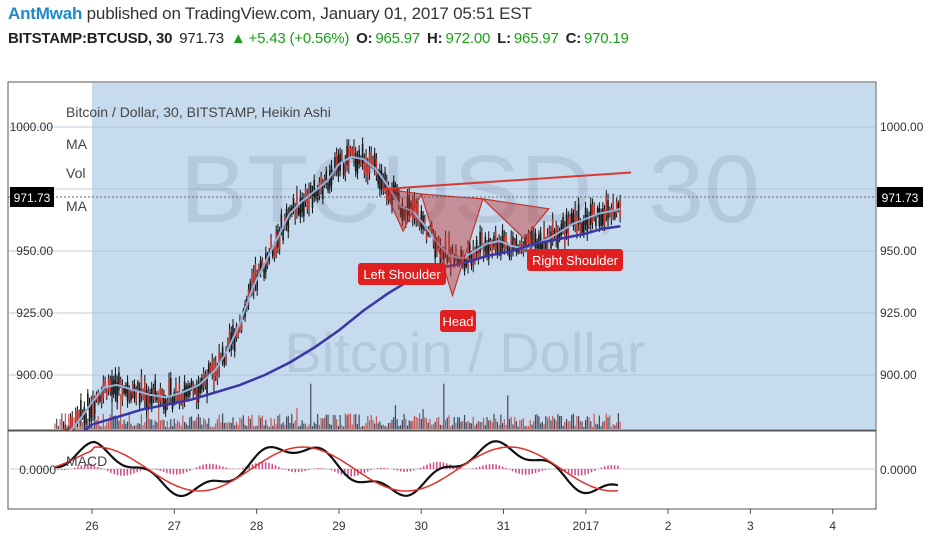  Describe the element at coordinates (898, 251) in the screenshot. I see `y-tick-label: 950.00` at that location.